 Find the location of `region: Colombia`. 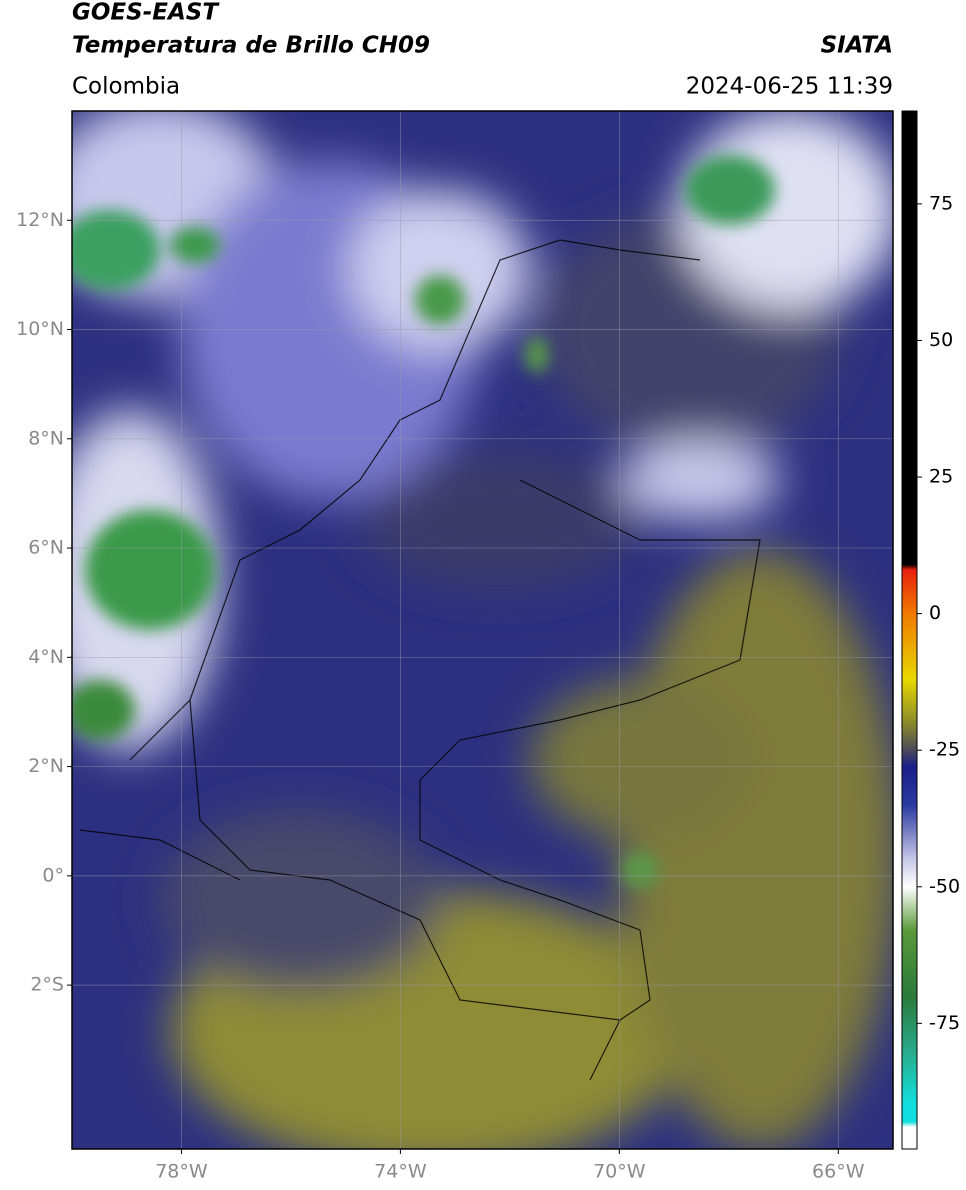

region: Colombia is located at coordinates (126, 87).